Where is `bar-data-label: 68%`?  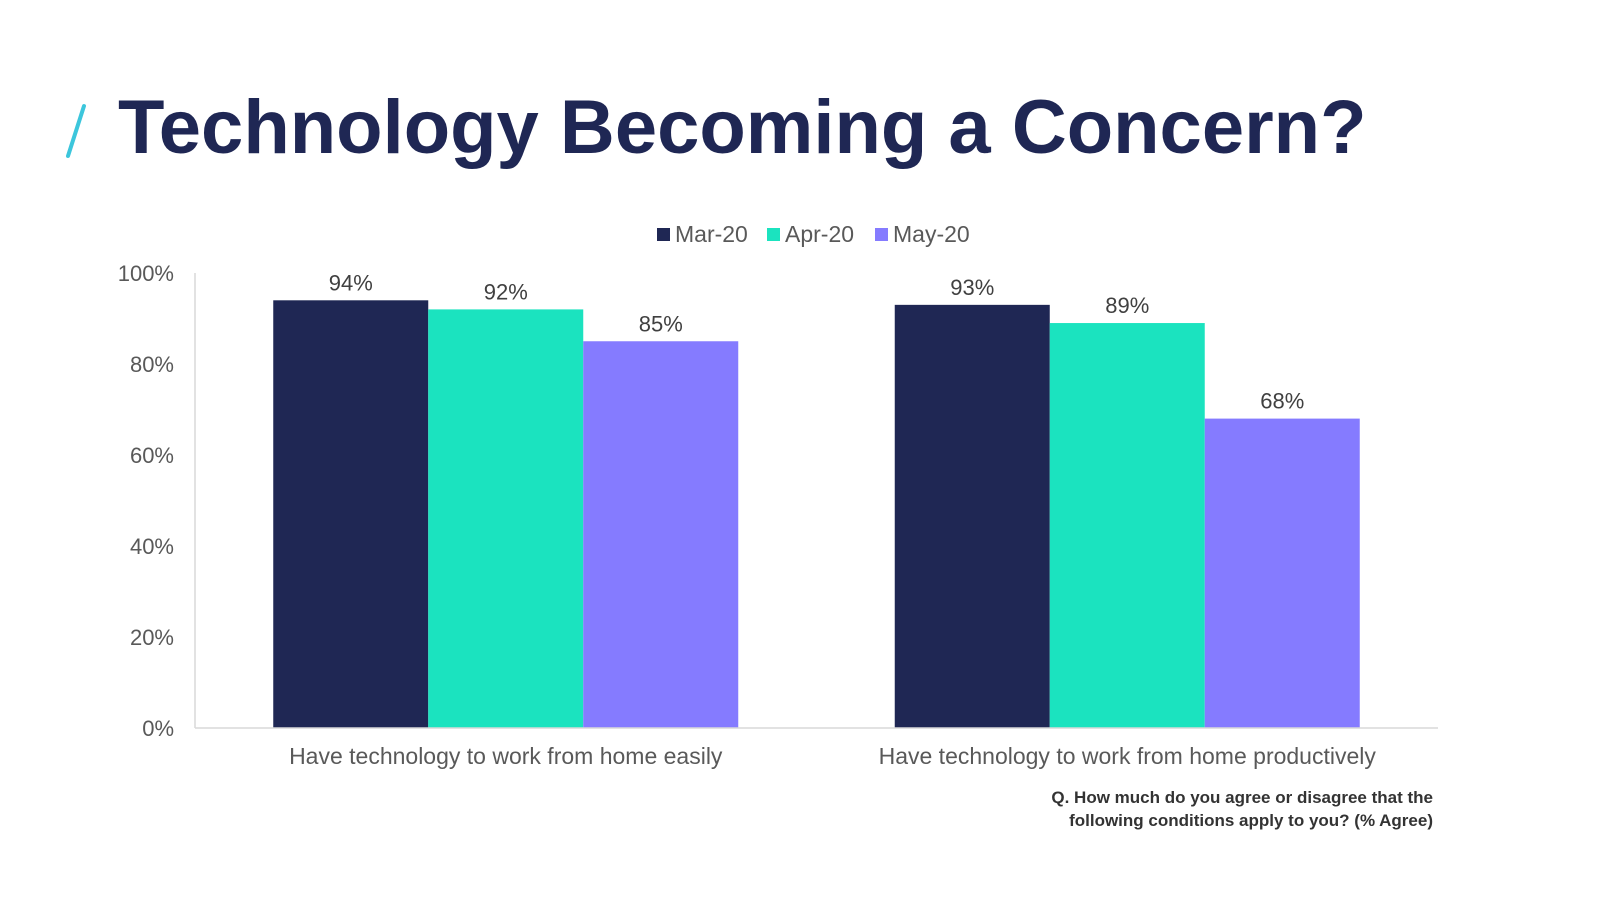
bar-data-label: 68% is located at coordinates (1282, 401).